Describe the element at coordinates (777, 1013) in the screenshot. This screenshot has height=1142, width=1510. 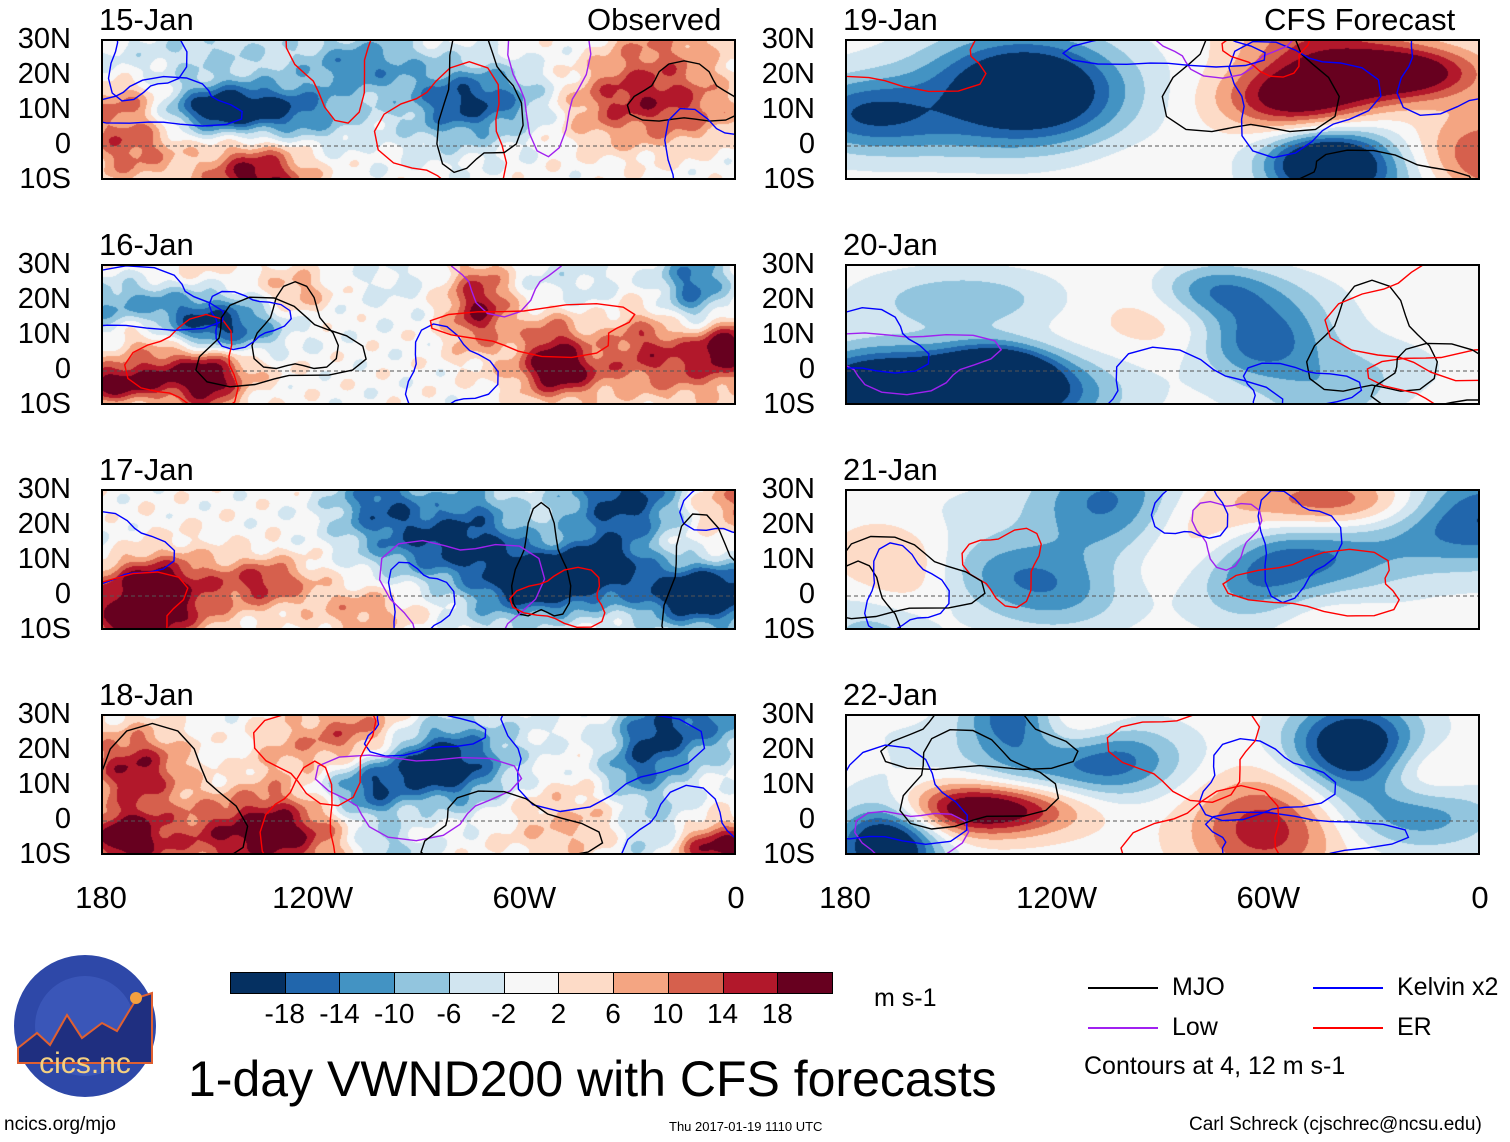
I see `colorbar-label: 18` at that location.